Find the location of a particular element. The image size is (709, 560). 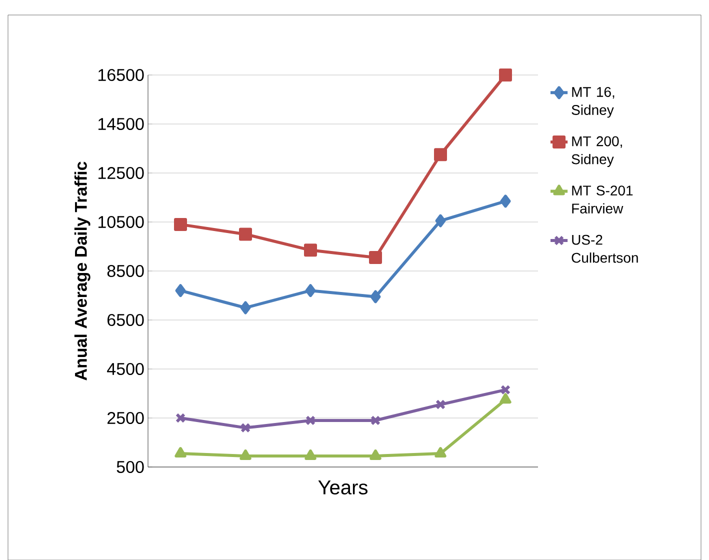

y-axis-title: Anual Average Daily Traffic is located at coordinates (82, 271).